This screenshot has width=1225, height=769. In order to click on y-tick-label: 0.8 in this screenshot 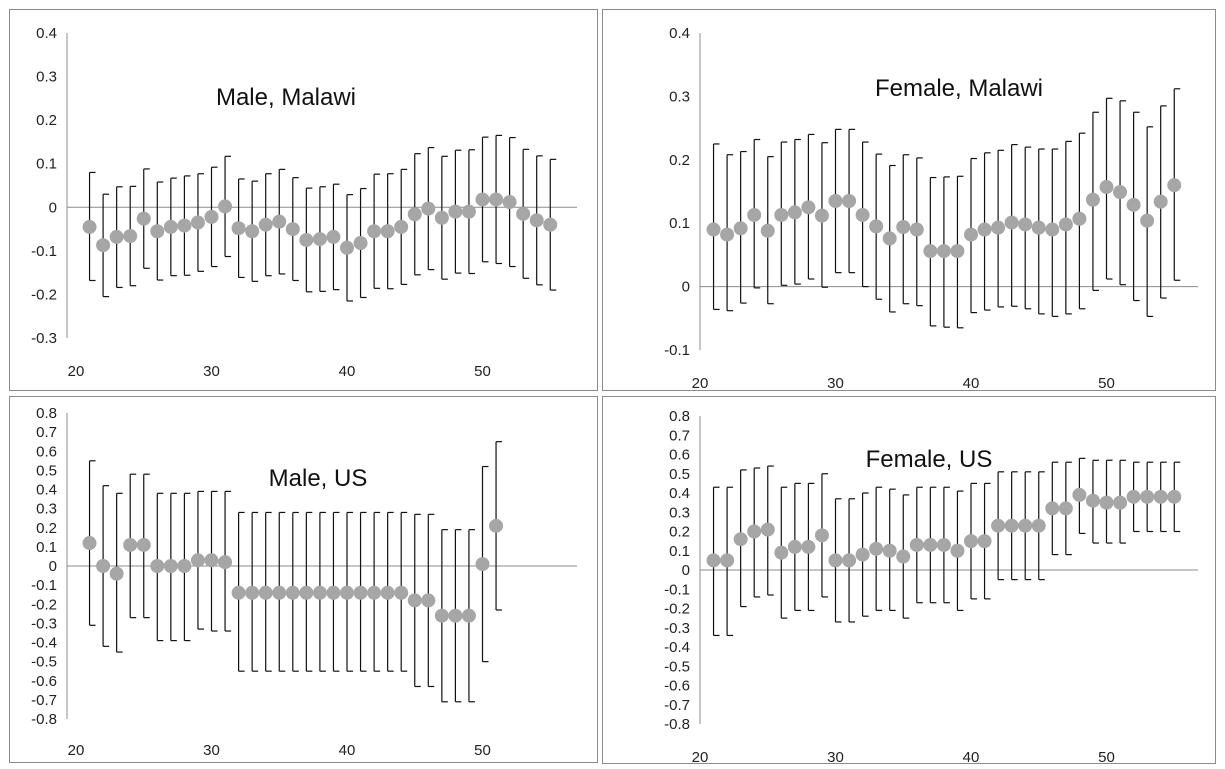, I will do `click(46, 413)`.